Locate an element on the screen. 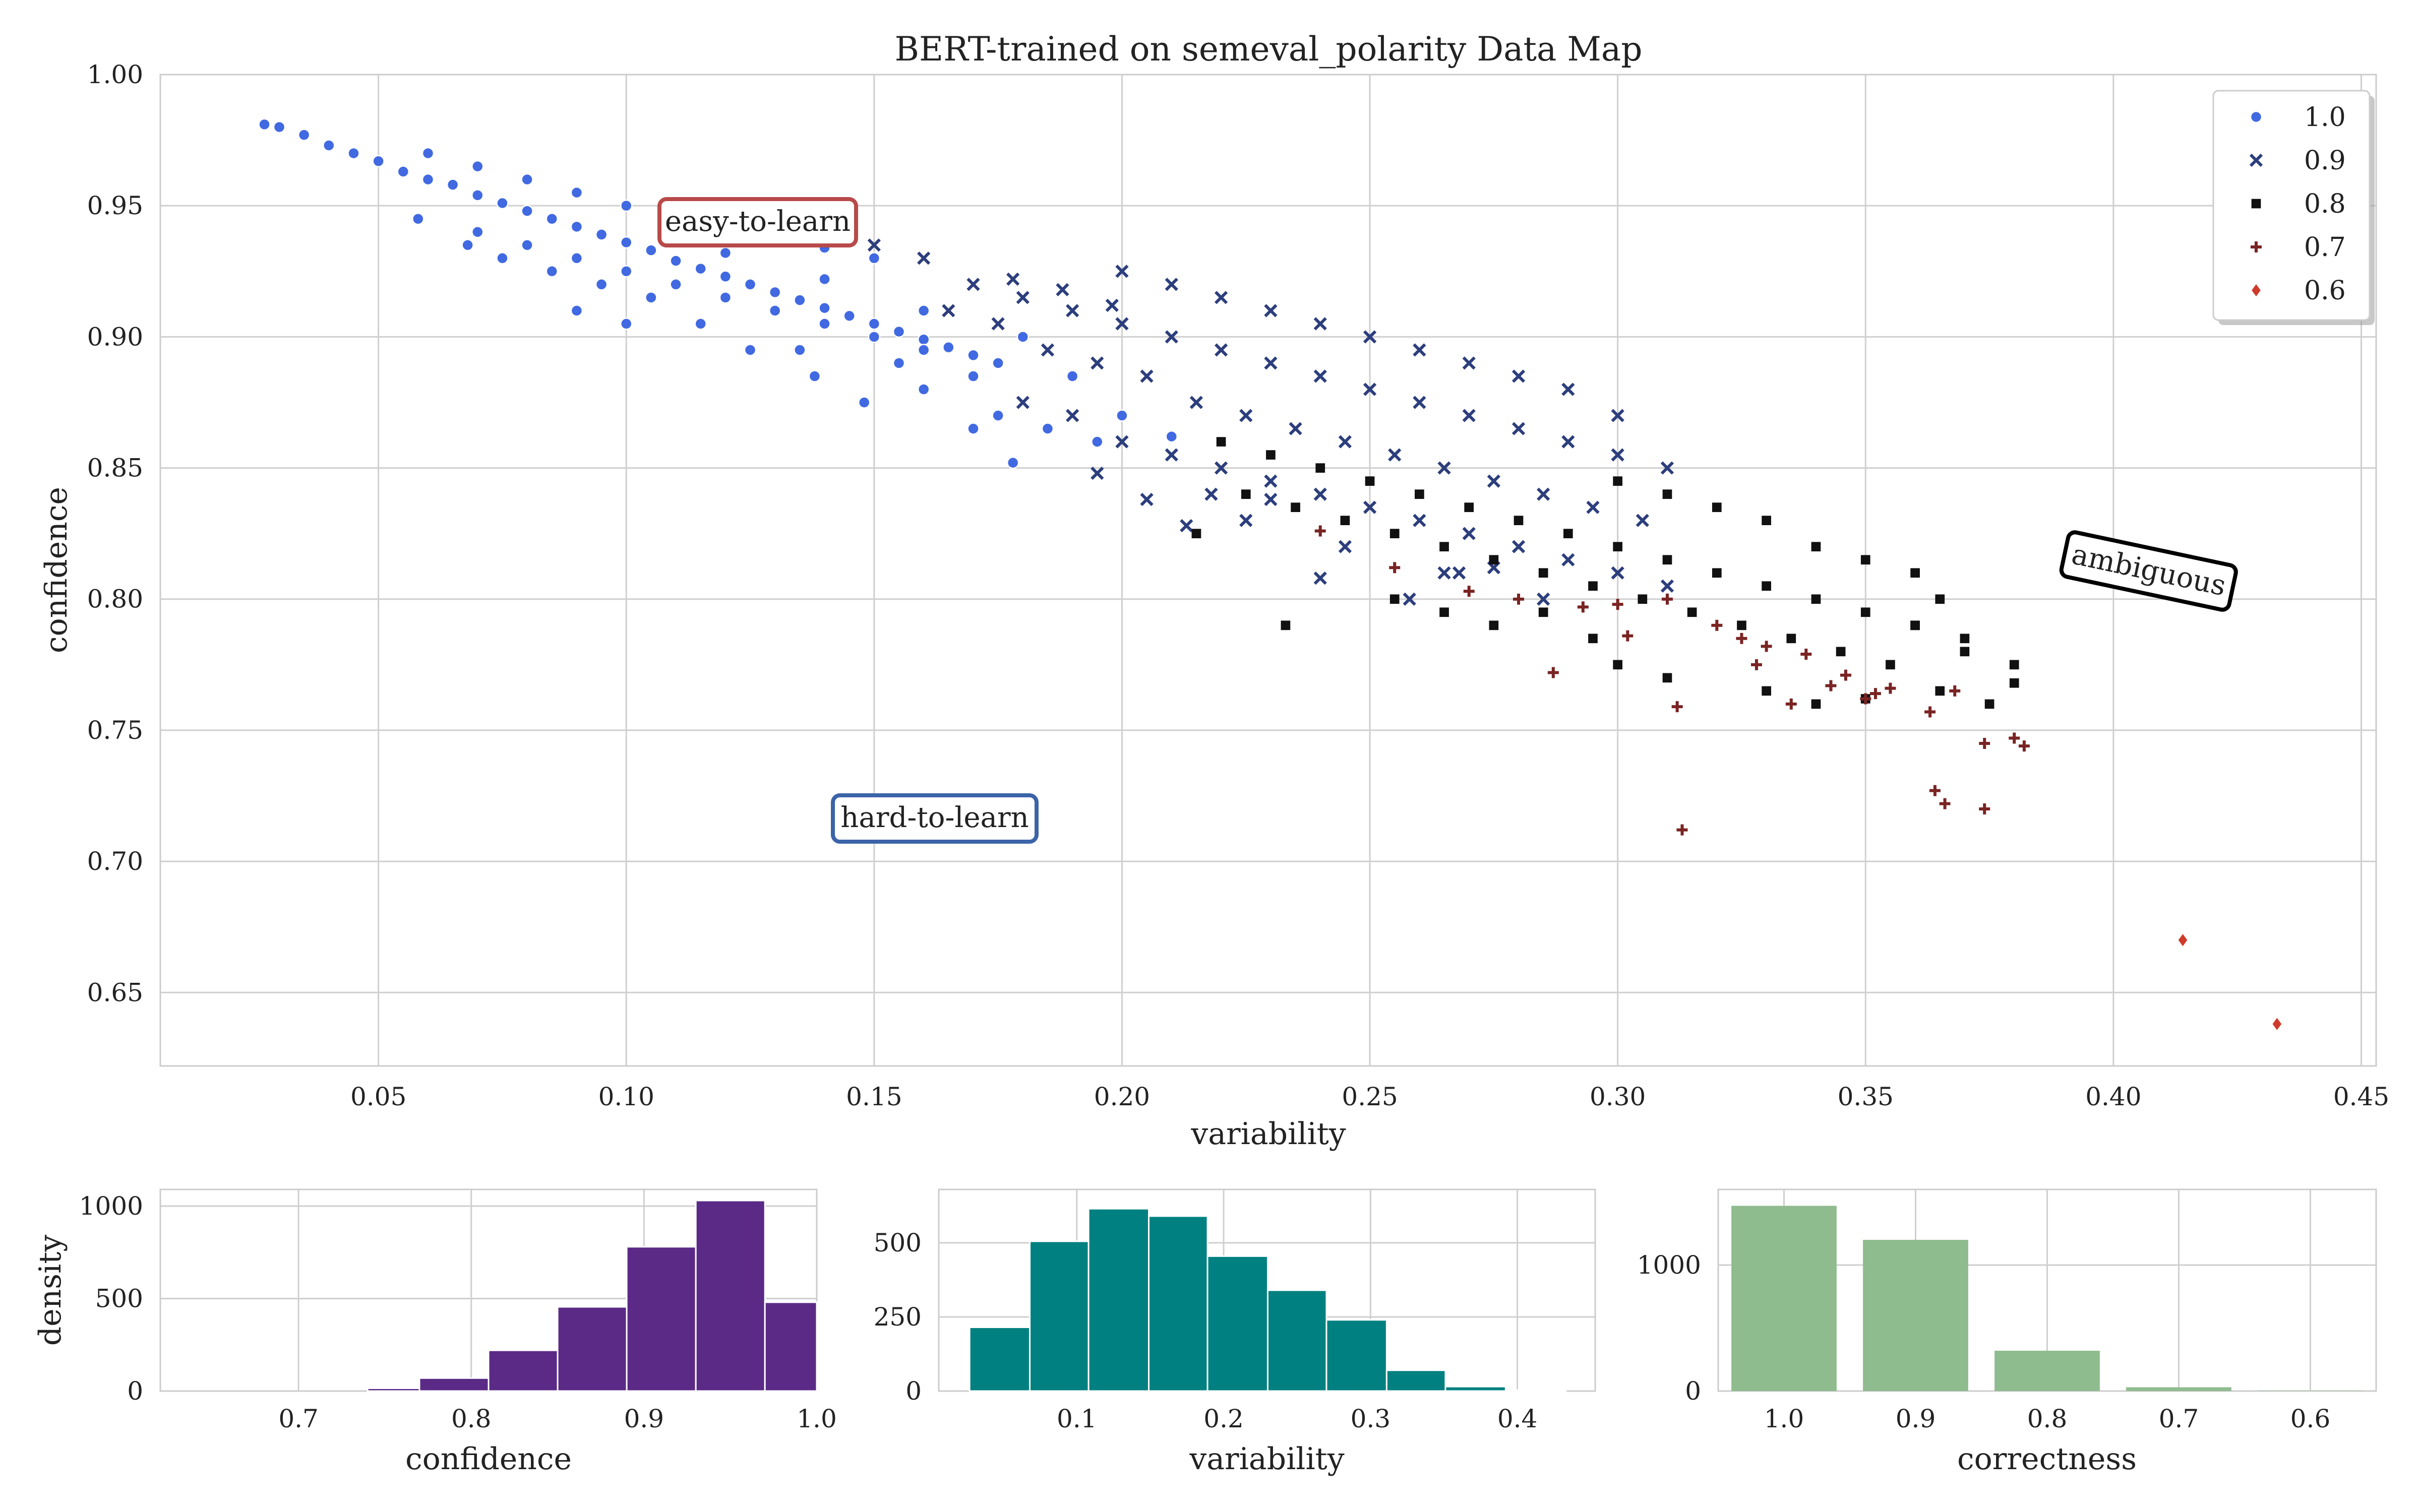  x-tick-label: 0.10 is located at coordinates (626, 1096).